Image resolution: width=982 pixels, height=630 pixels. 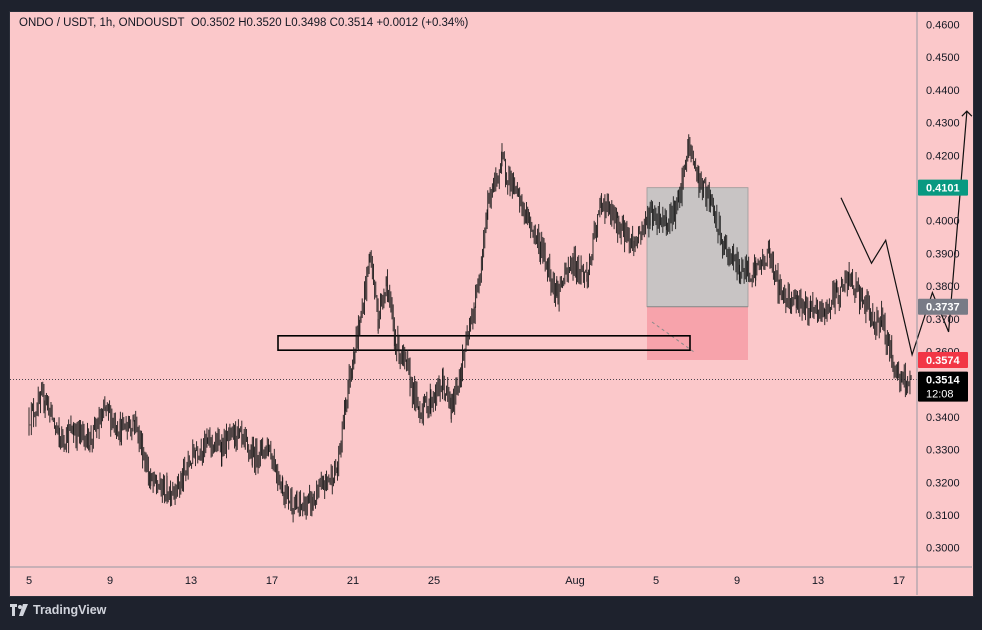 I want to click on last-price-tag, so click(x=943, y=386).